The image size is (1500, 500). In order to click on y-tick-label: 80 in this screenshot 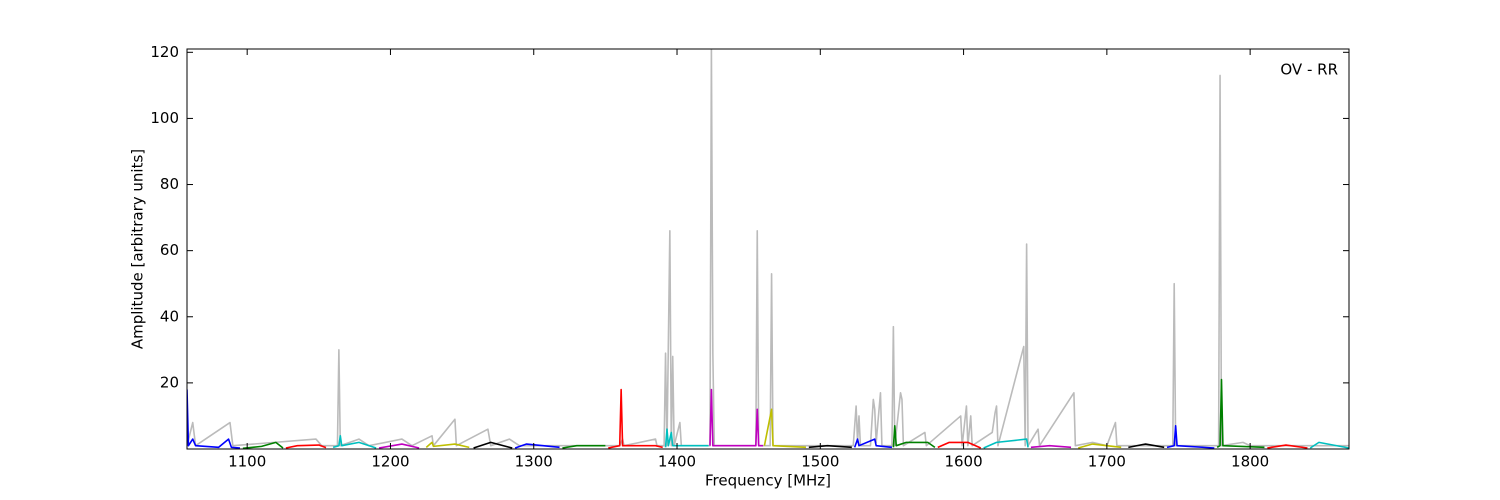, I will do `click(169, 184)`.